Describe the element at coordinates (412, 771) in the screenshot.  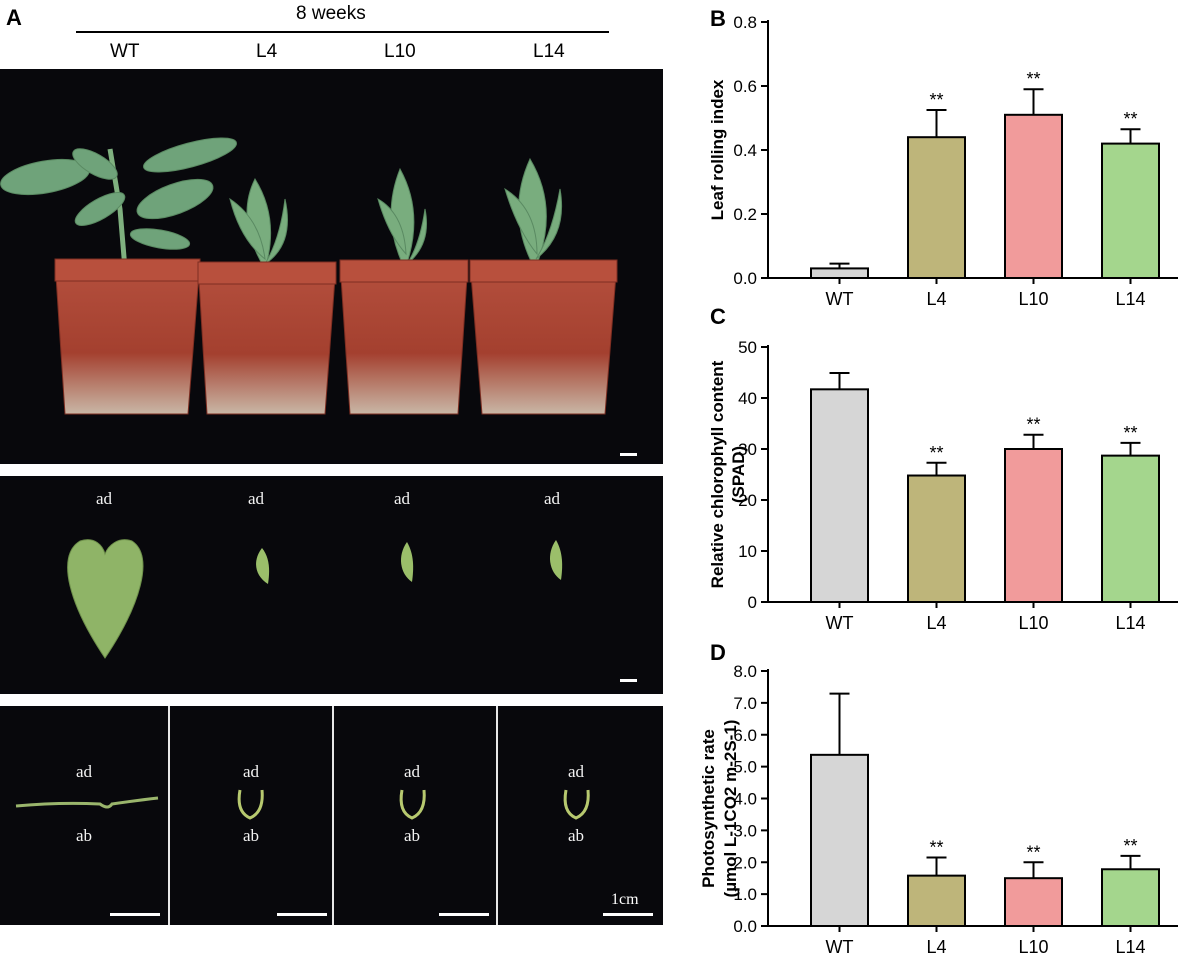
I see `section-label-ad-l10: ad` at that location.